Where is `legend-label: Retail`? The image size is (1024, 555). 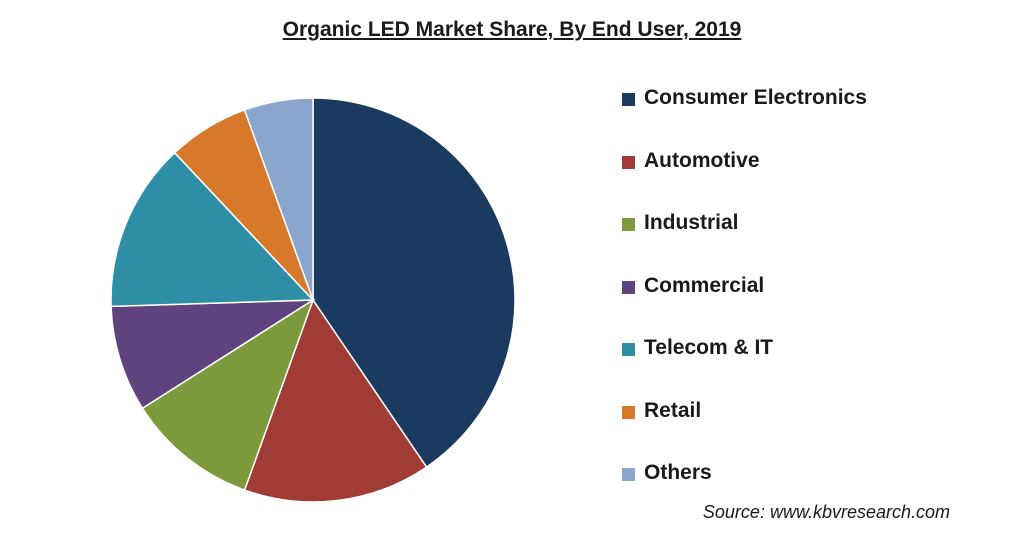
legend-label: Retail is located at coordinates (673, 410).